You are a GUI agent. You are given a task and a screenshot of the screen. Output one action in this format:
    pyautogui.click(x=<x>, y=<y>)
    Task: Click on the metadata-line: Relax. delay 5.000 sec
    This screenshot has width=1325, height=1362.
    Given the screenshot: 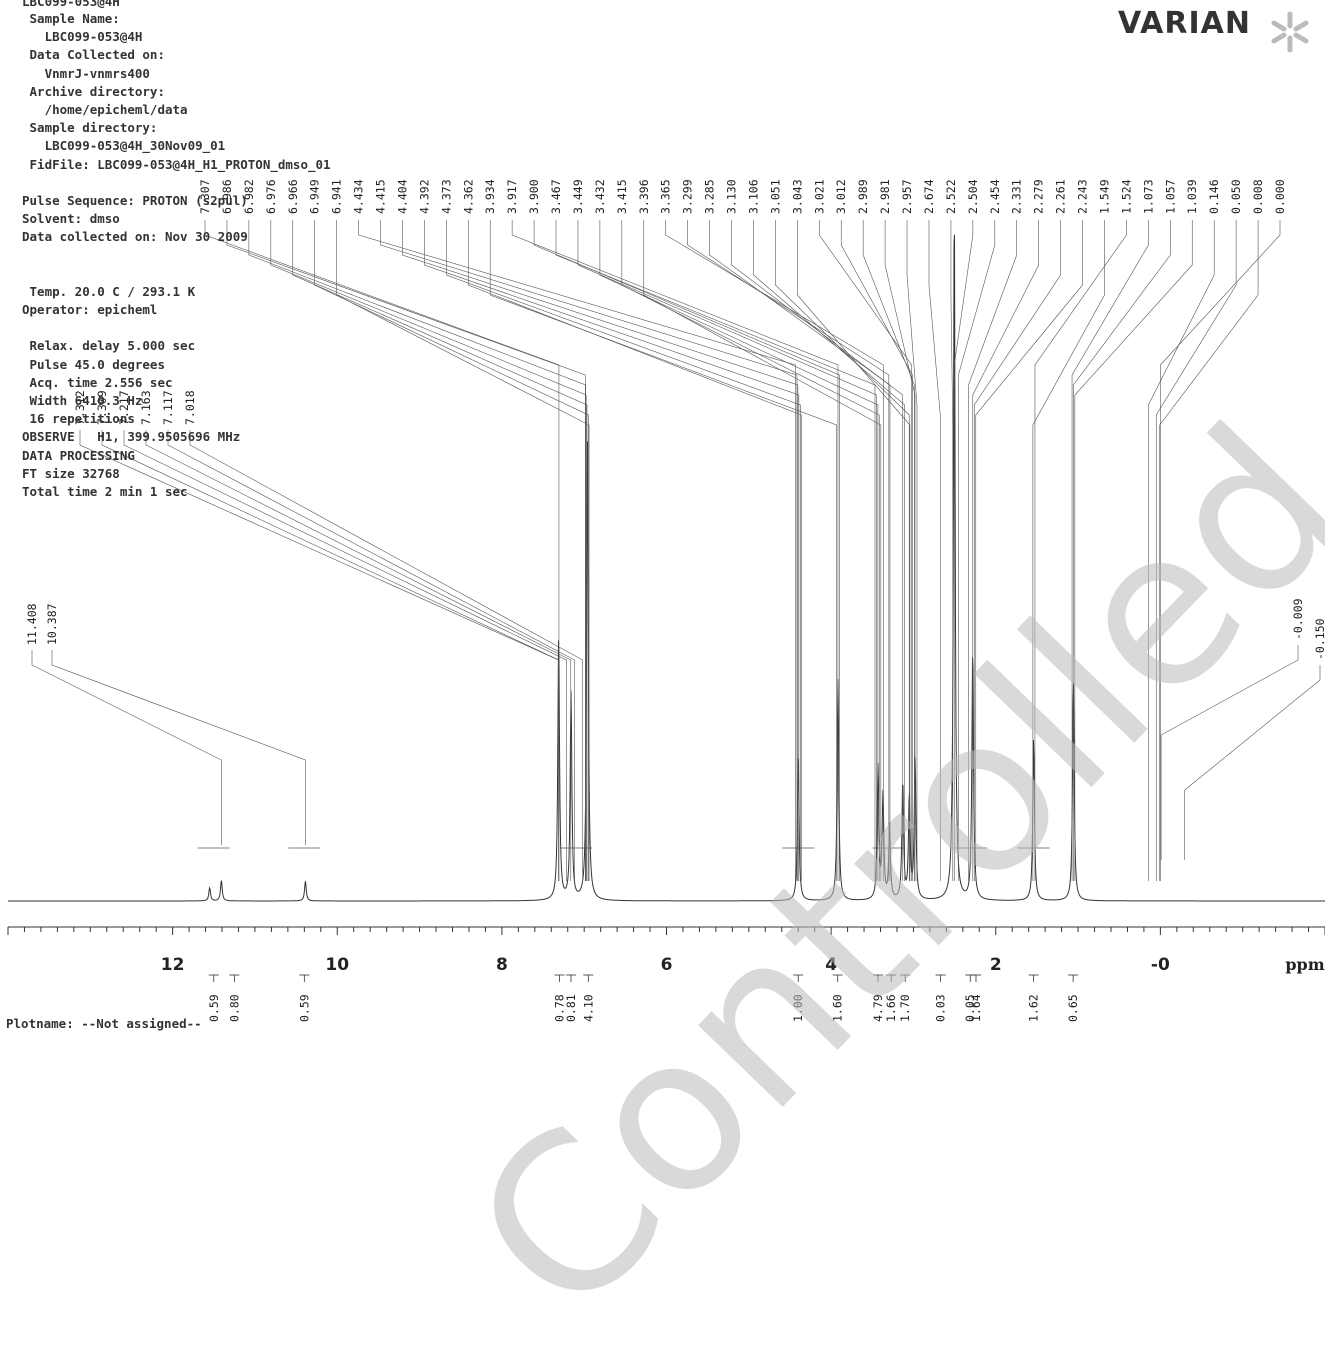 What is the action you would take?
    pyautogui.click(x=109, y=346)
    